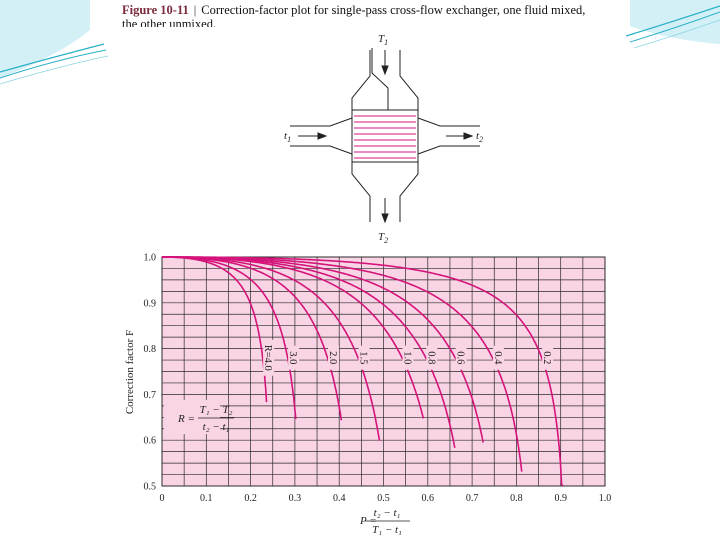  Describe the element at coordinates (216, 410) in the screenshot. I see `r-formula-numerator: T₁ − T₂` at that location.